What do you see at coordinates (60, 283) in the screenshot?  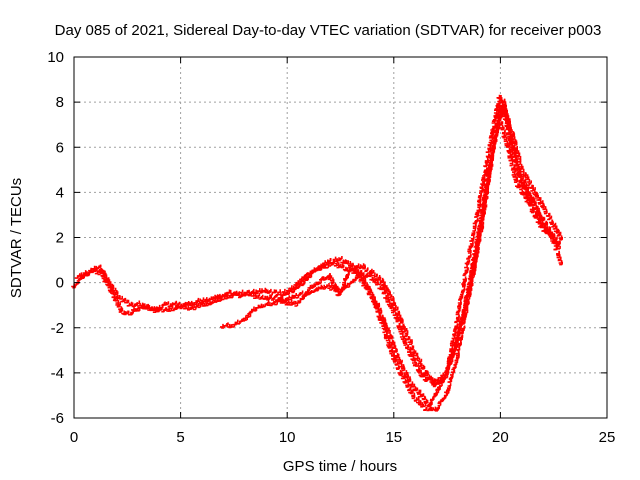 I see `y-tick-label: 0` at bounding box center [60, 283].